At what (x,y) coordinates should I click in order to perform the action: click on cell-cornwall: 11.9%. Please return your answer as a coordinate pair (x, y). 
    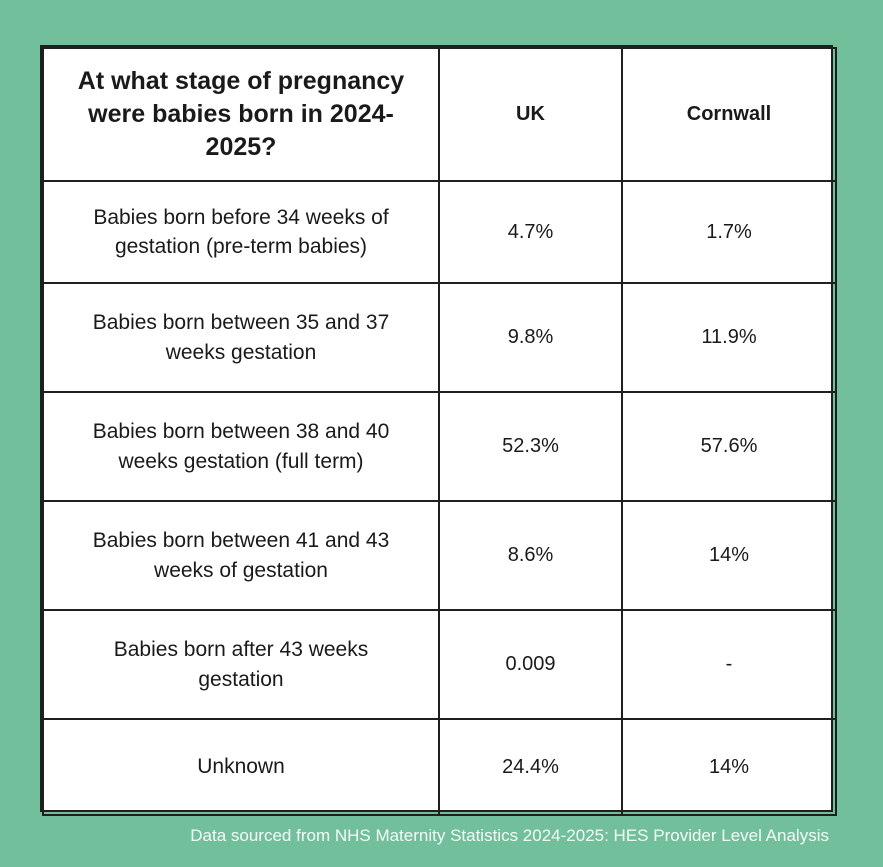
    Looking at the image, I should click on (729, 337).